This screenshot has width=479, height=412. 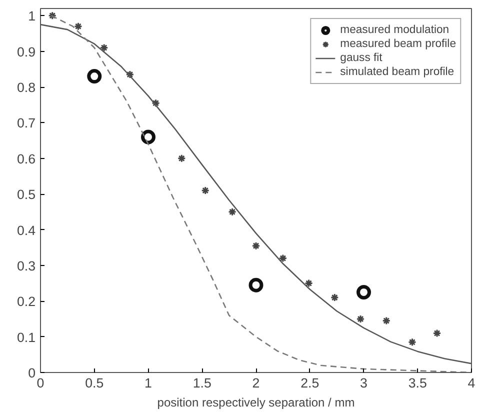 What do you see at coordinates (26, 88) in the screenshot?
I see `y-tick-label: 0.8` at bounding box center [26, 88].